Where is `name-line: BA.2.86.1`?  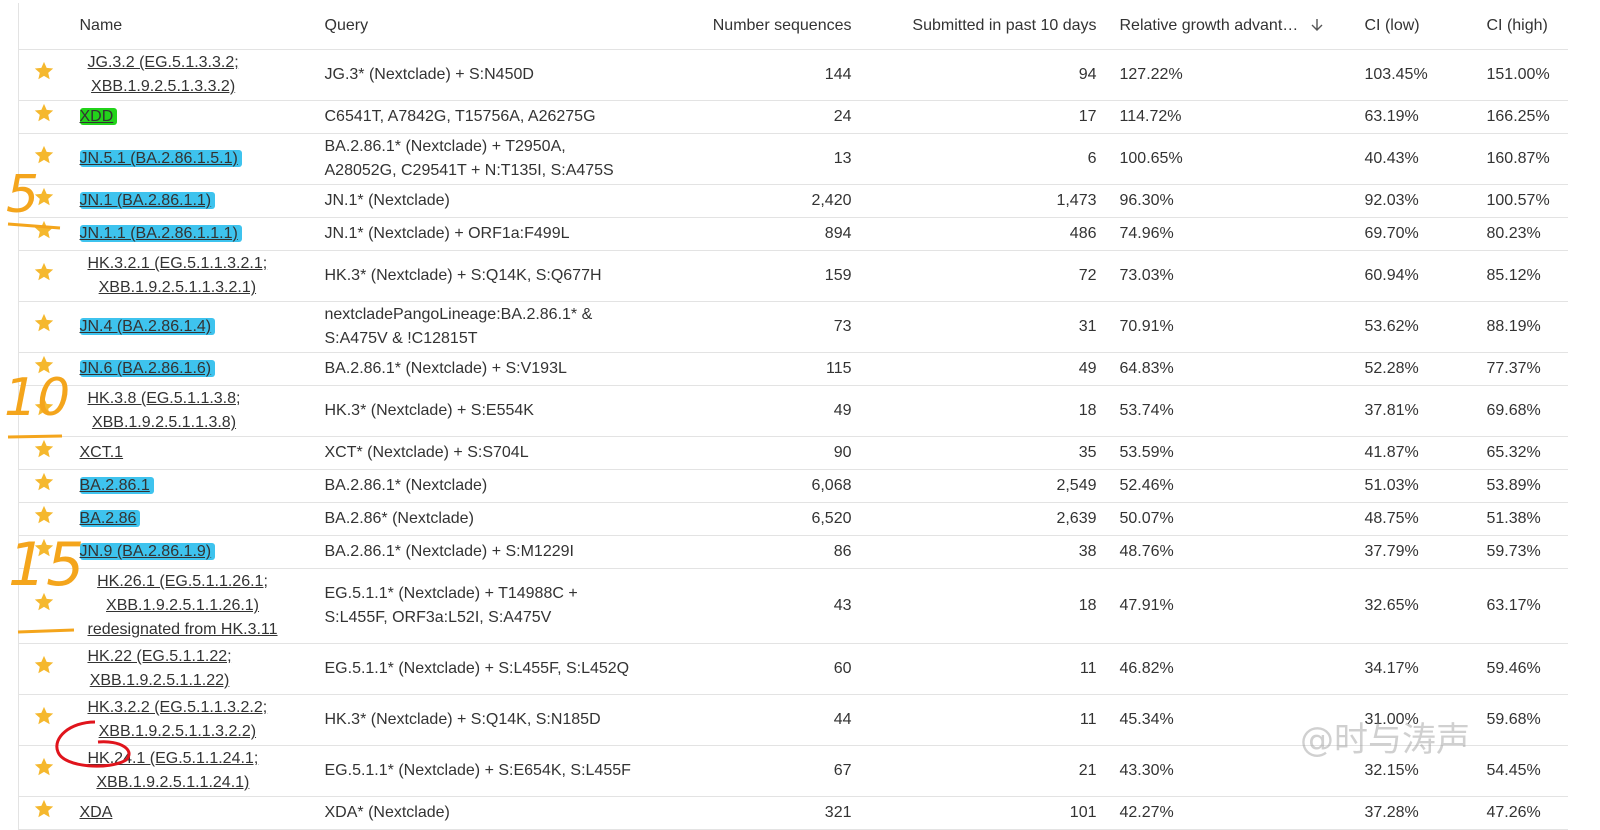
name-line: BA.2.86.1 is located at coordinates (116, 485).